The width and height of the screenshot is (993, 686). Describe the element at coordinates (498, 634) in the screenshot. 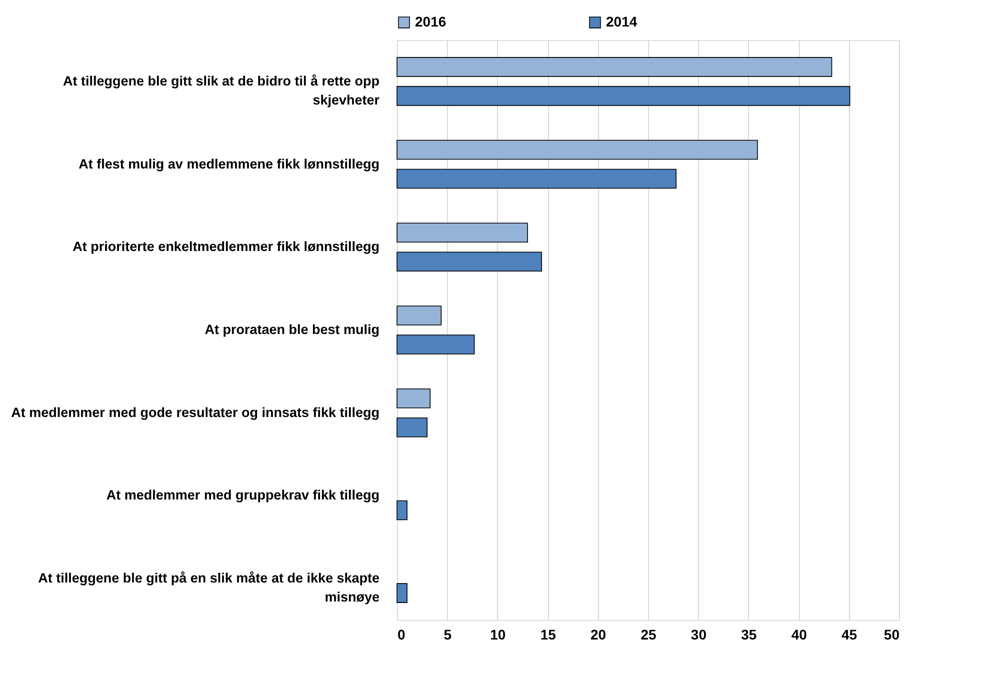

I see `x-tick-label: 10` at that location.